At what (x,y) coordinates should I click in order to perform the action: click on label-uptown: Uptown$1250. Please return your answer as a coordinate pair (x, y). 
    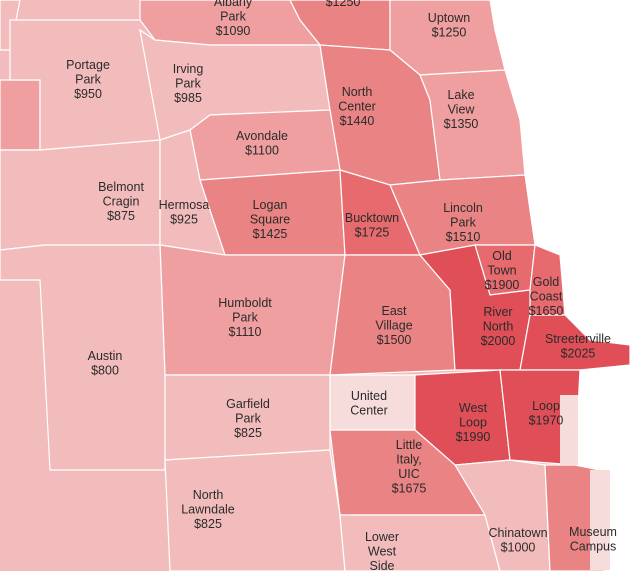
    Looking at the image, I should click on (449, 25).